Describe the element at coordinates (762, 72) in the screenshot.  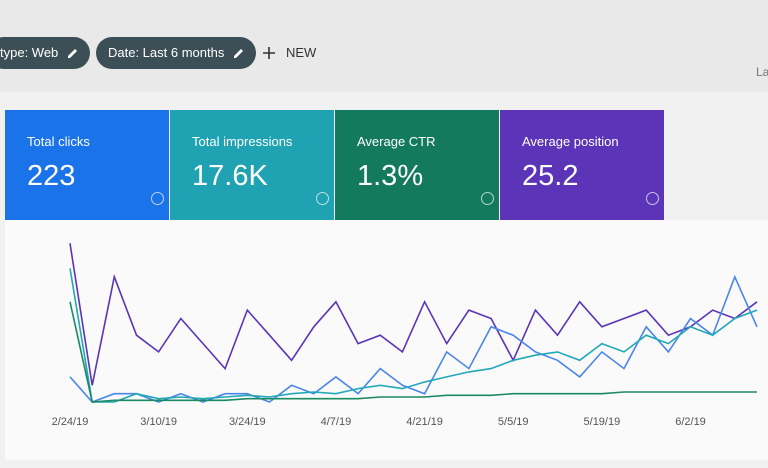
I see `partial-text: La` at that location.